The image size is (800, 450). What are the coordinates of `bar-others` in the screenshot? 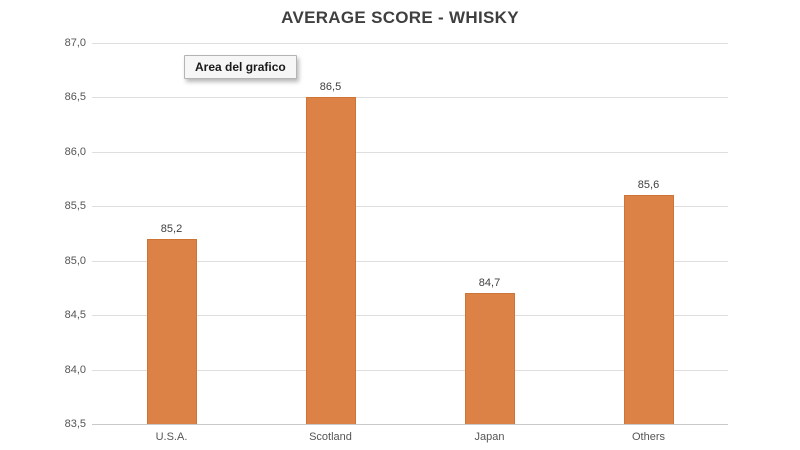 It's located at (648, 309).